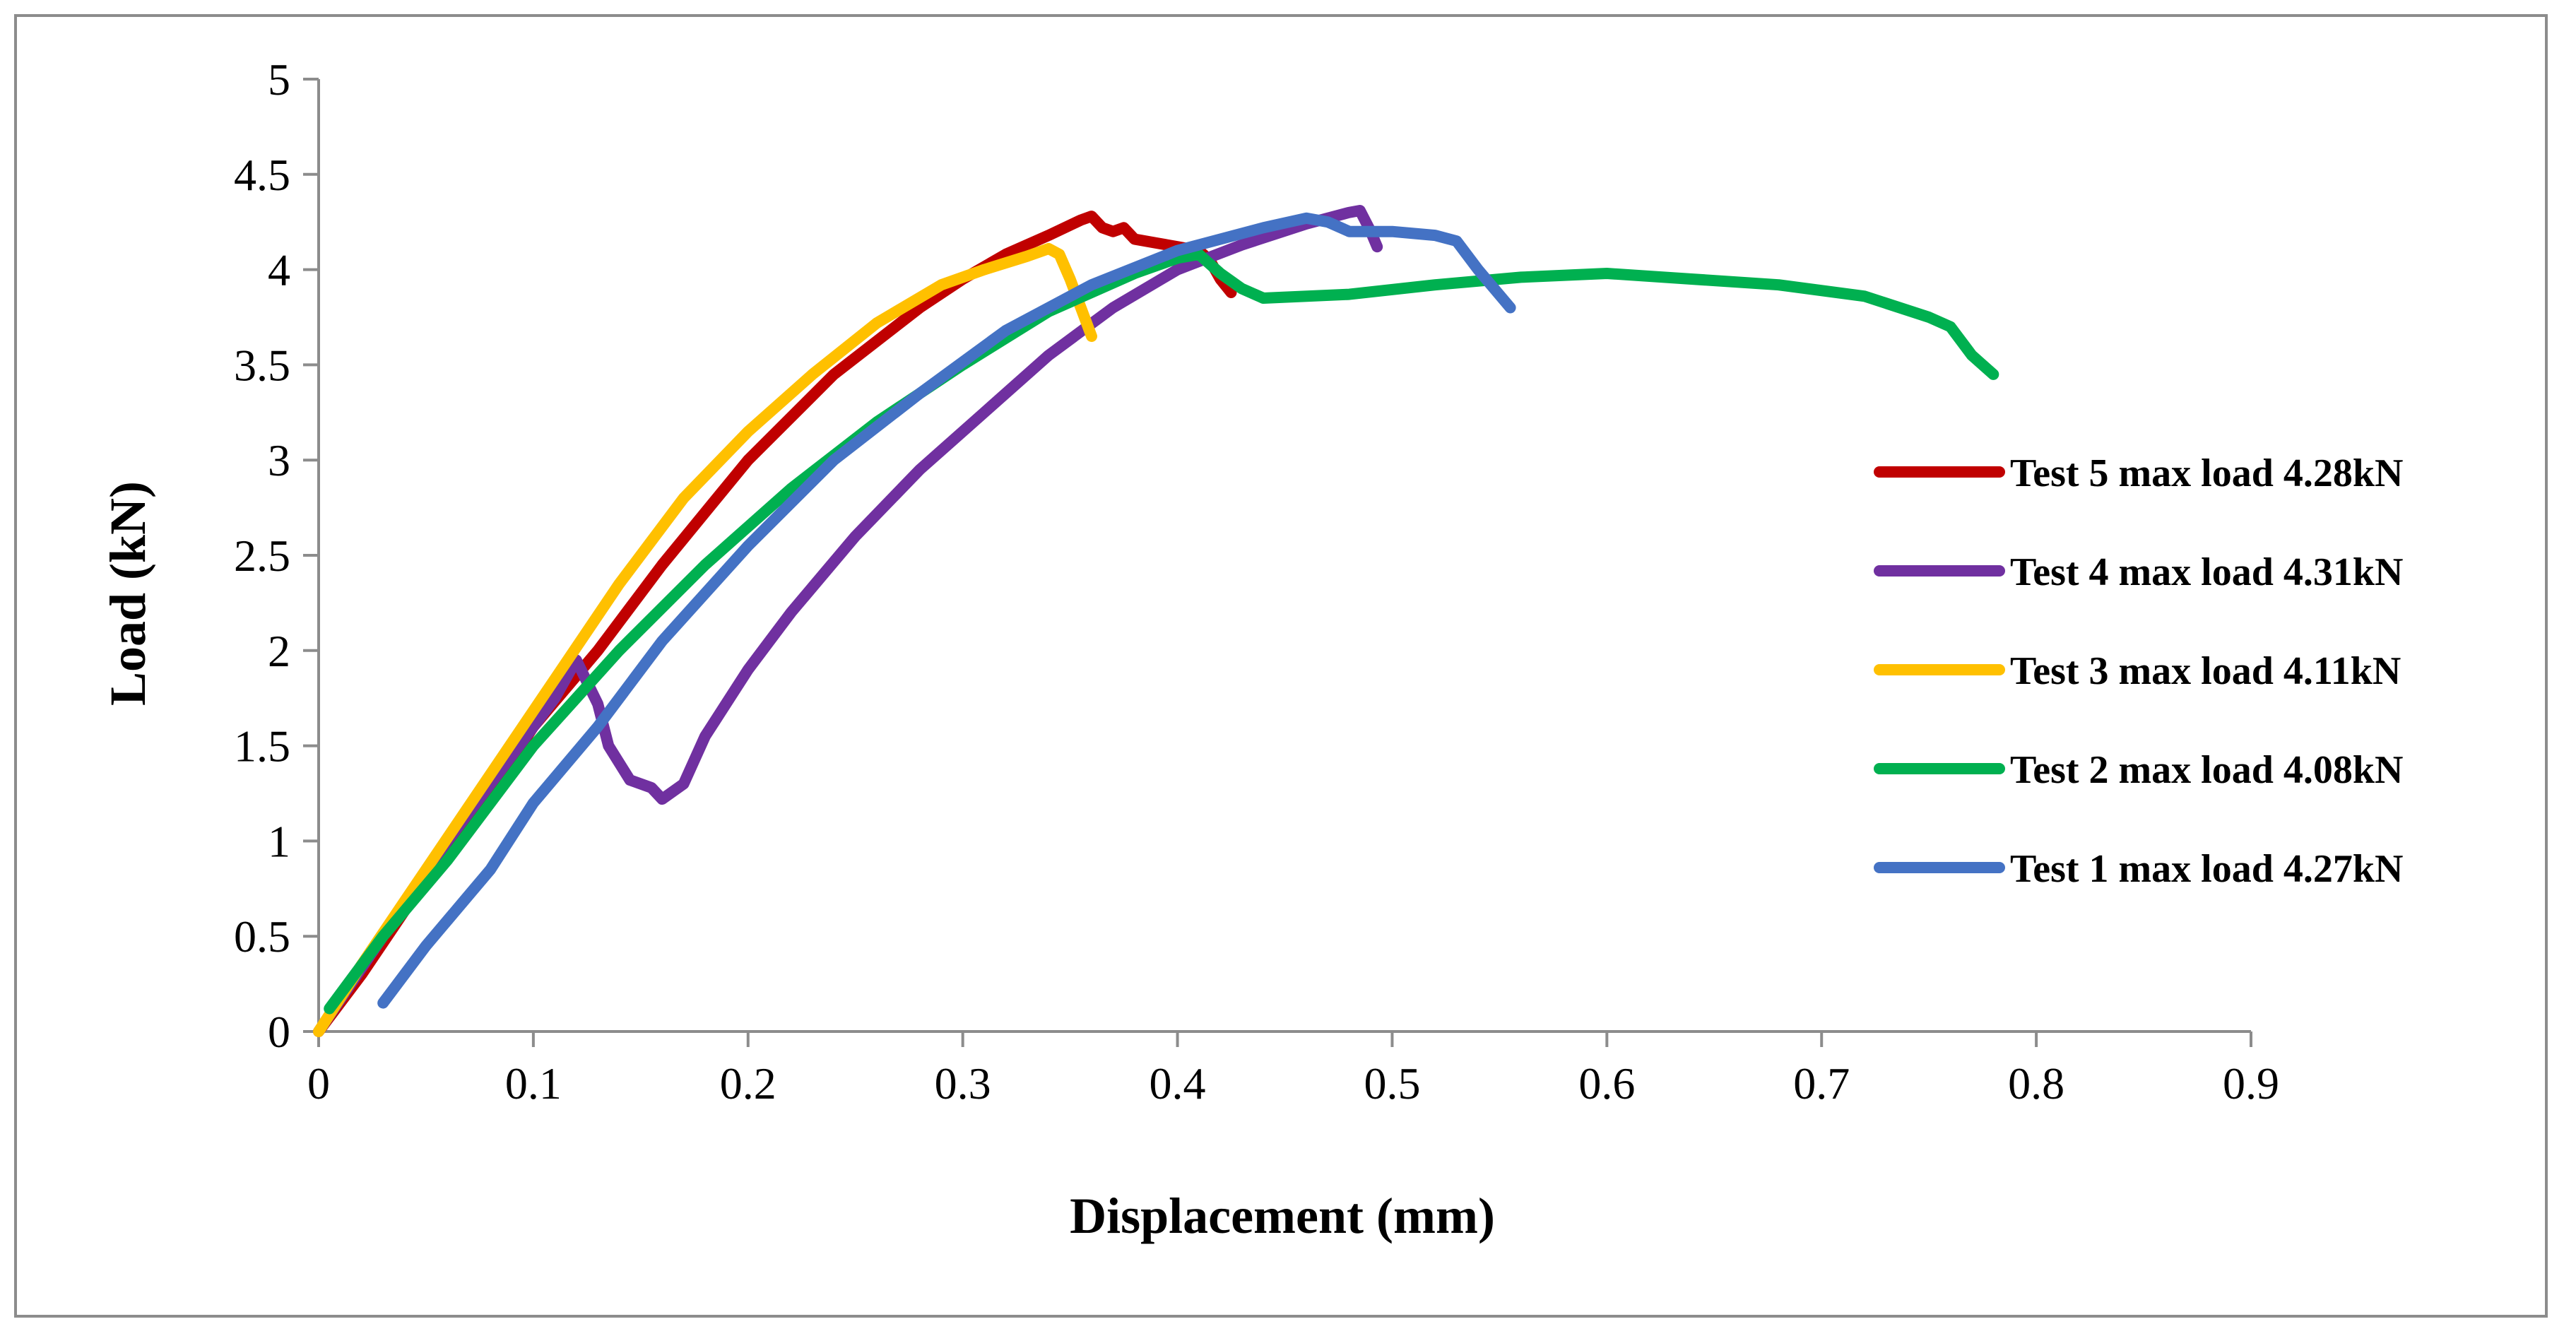  I want to click on y-tick-label: 1, so click(279, 841).